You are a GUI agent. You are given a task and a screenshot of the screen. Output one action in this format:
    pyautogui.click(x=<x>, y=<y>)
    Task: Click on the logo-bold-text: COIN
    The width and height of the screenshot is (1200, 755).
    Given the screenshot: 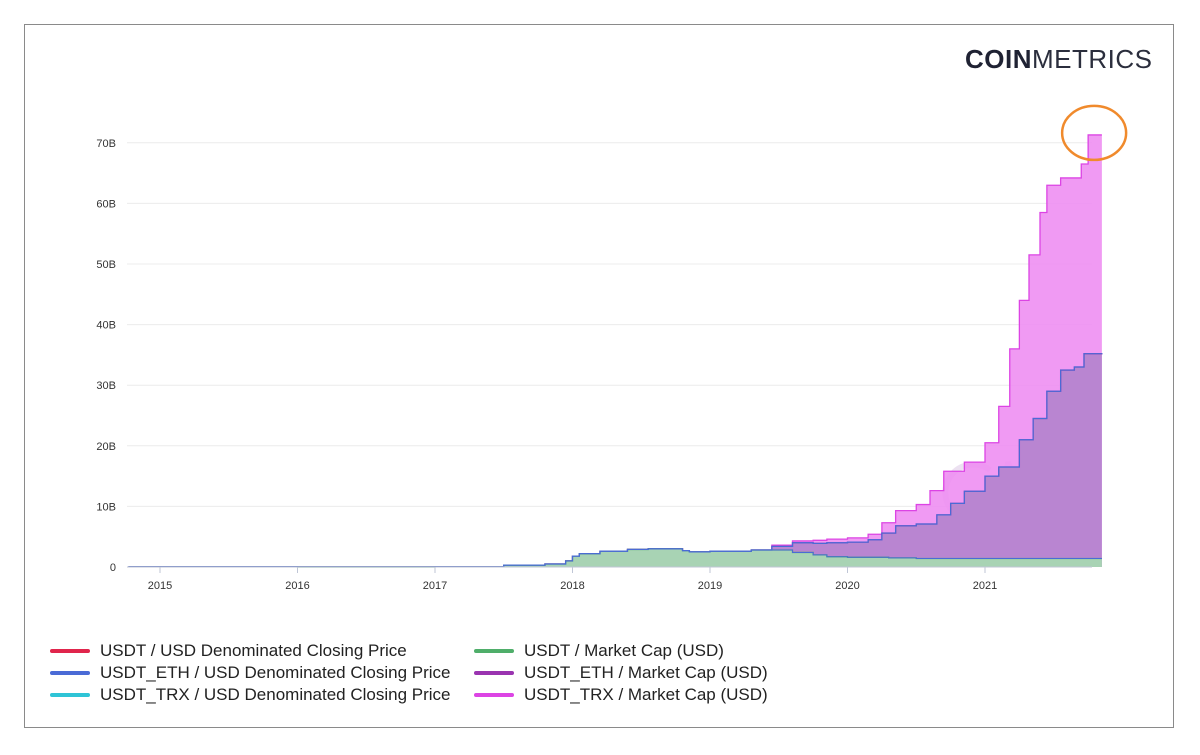 What is the action you would take?
    pyautogui.click(x=998, y=59)
    